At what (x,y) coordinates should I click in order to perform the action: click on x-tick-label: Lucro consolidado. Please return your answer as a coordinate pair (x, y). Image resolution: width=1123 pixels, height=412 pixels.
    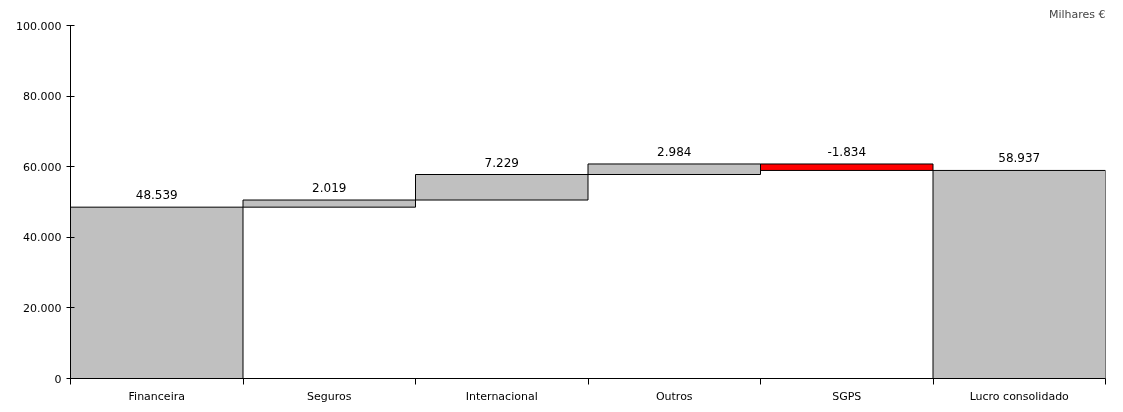
    Looking at the image, I should click on (1019, 396).